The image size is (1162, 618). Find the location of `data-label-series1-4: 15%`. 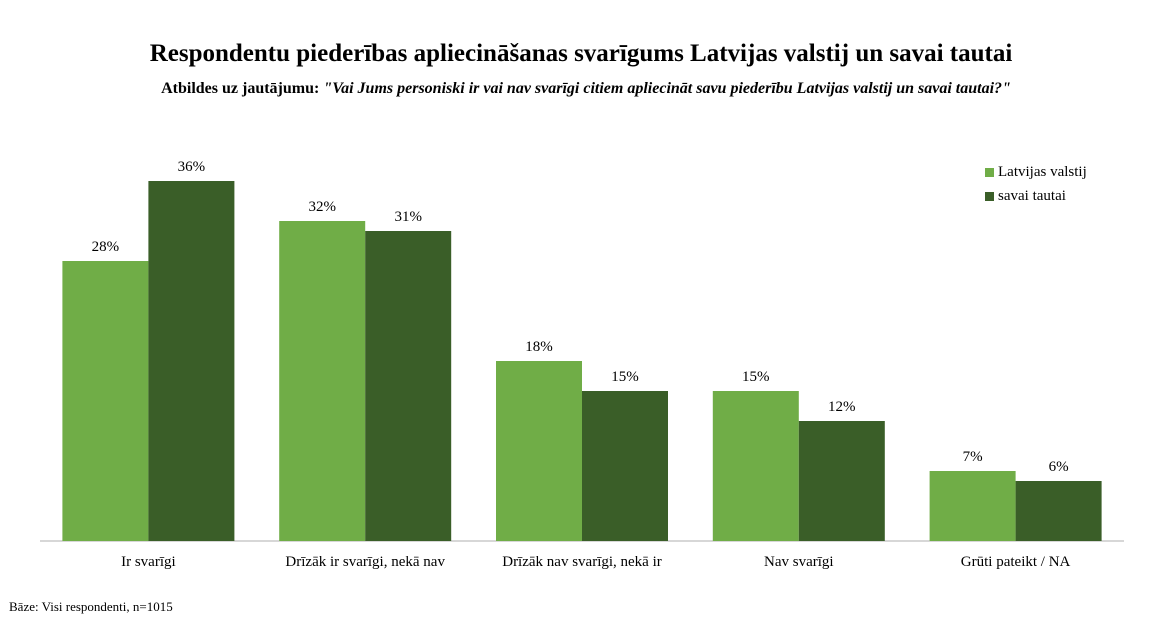

data-label-series1-4: 15% is located at coordinates (756, 377).